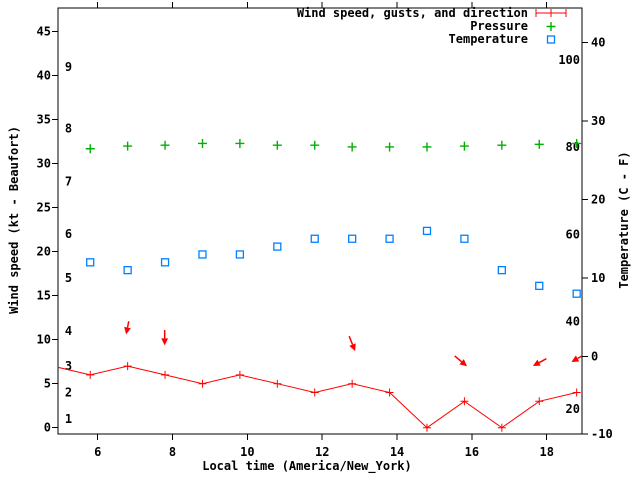  What do you see at coordinates (397, 452) in the screenshot?
I see `x-tick-label: 14` at bounding box center [397, 452].